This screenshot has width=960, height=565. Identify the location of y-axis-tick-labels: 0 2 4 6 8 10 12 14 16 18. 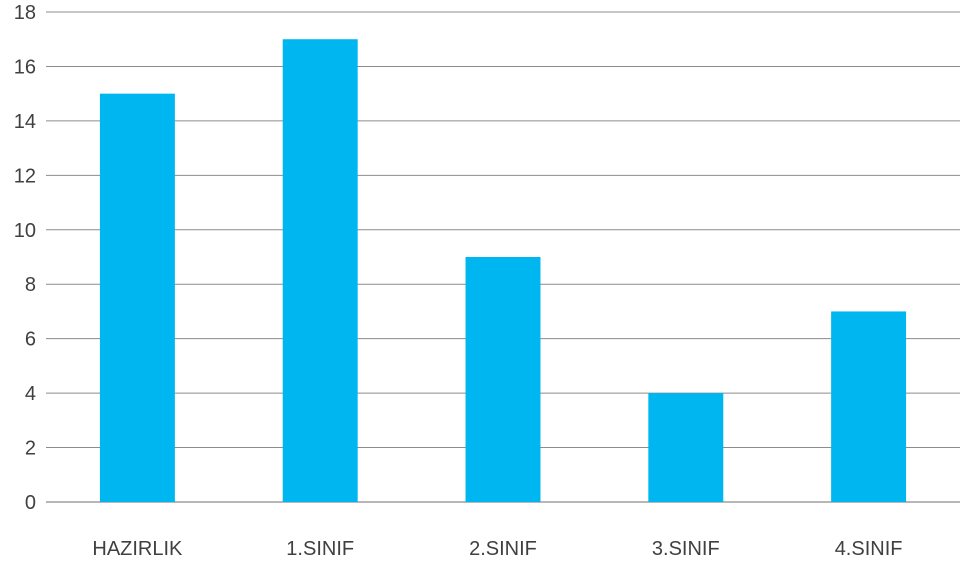
(25, 258).